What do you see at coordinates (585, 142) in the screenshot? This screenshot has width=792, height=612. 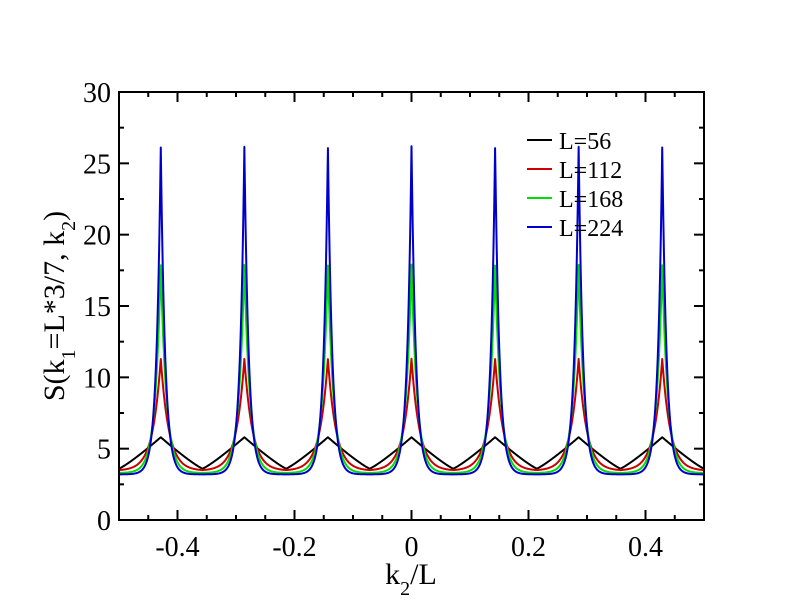 I see `legend-label: L=56` at bounding box center [585, 142].